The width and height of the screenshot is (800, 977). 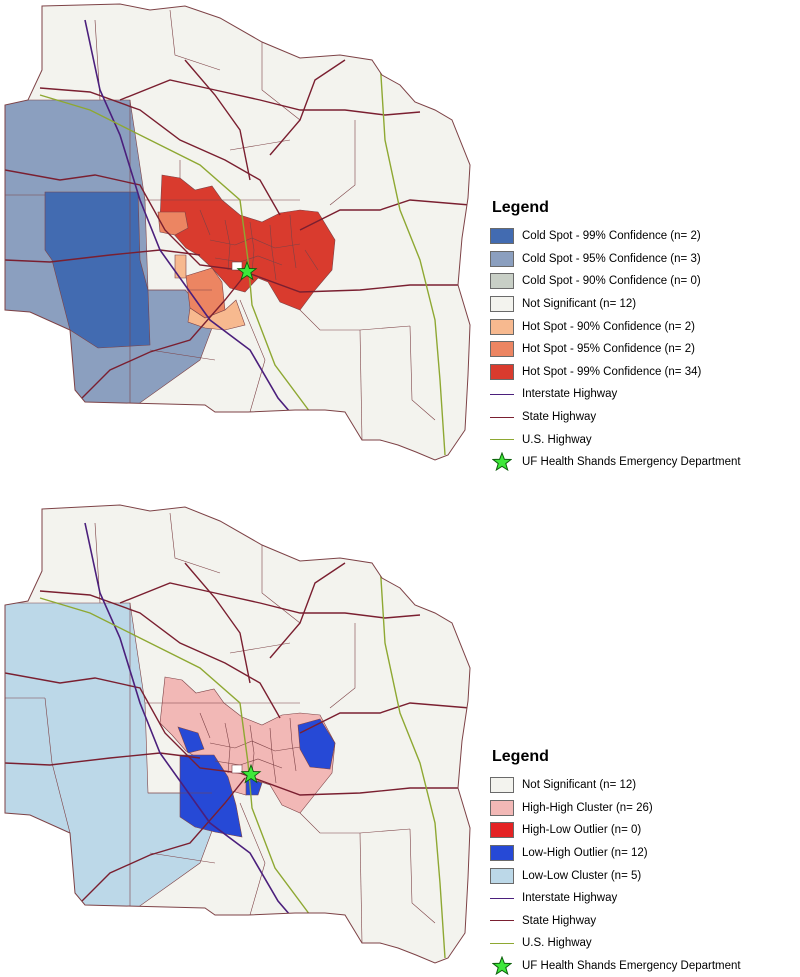 I want to click on legend-item: Low-High Outlier (n= 12), so click(x=642, y=853).